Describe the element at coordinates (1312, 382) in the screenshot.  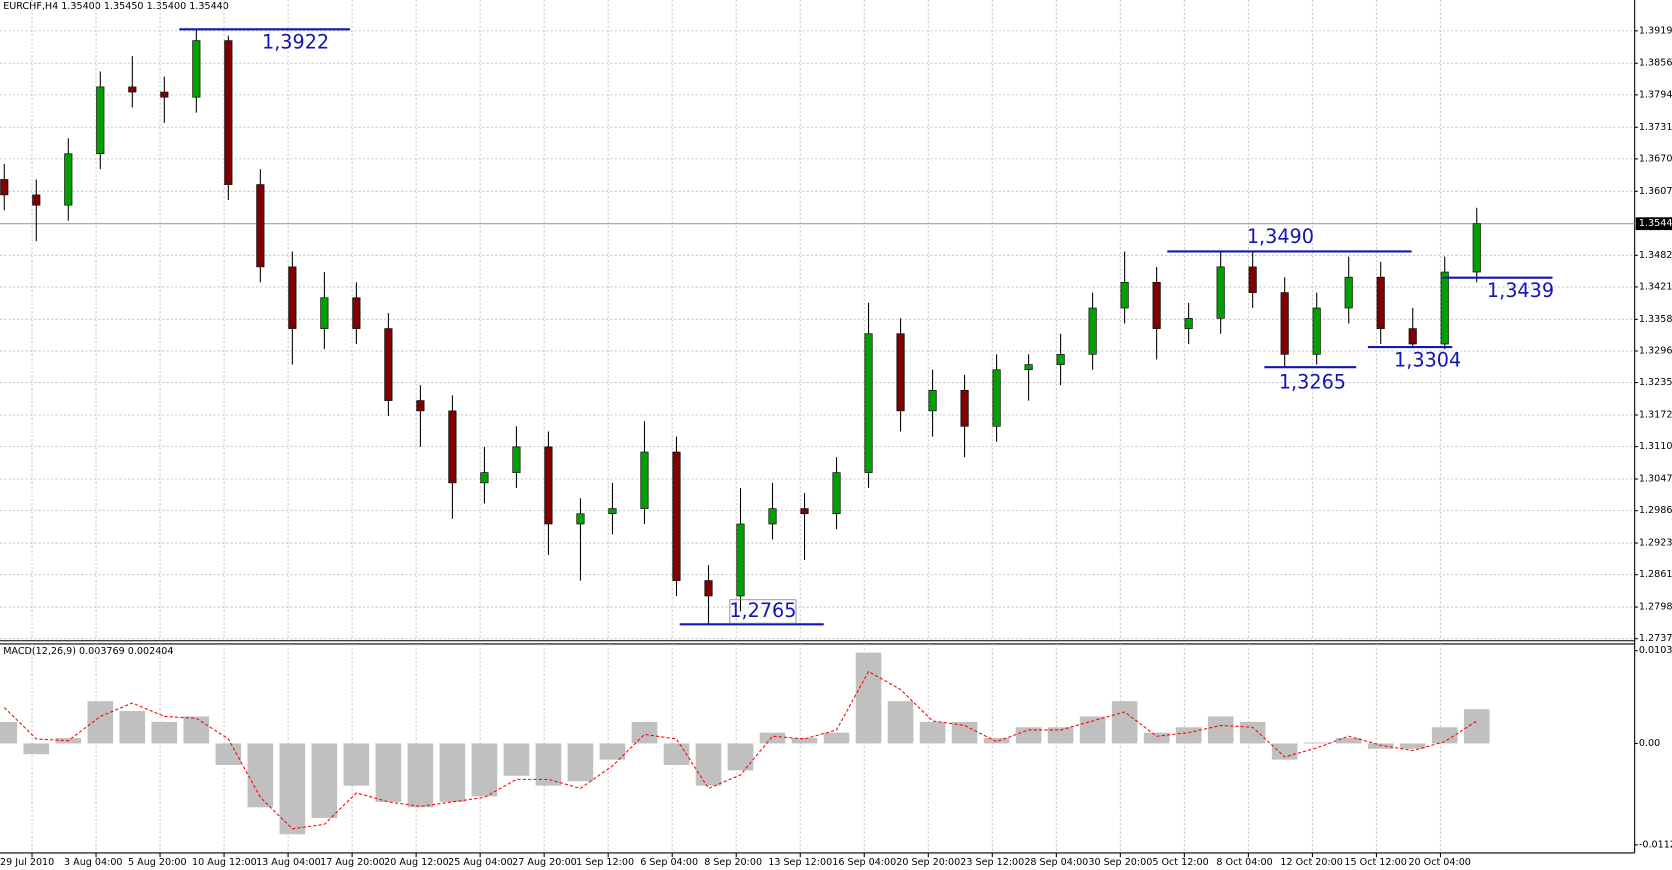
I see `level-label: 1,3265` at that location.